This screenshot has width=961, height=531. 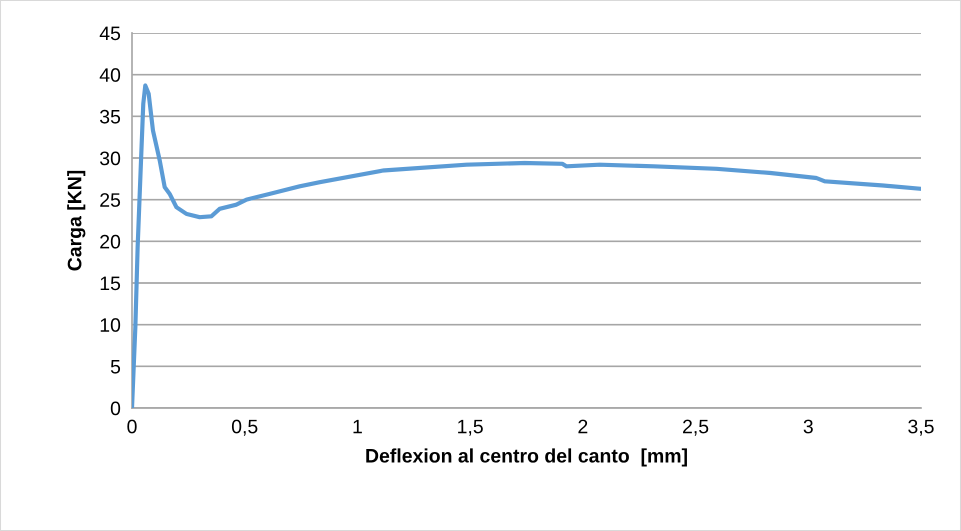 I want to click on y-tick-label: 10, so click(x=110, y=325).